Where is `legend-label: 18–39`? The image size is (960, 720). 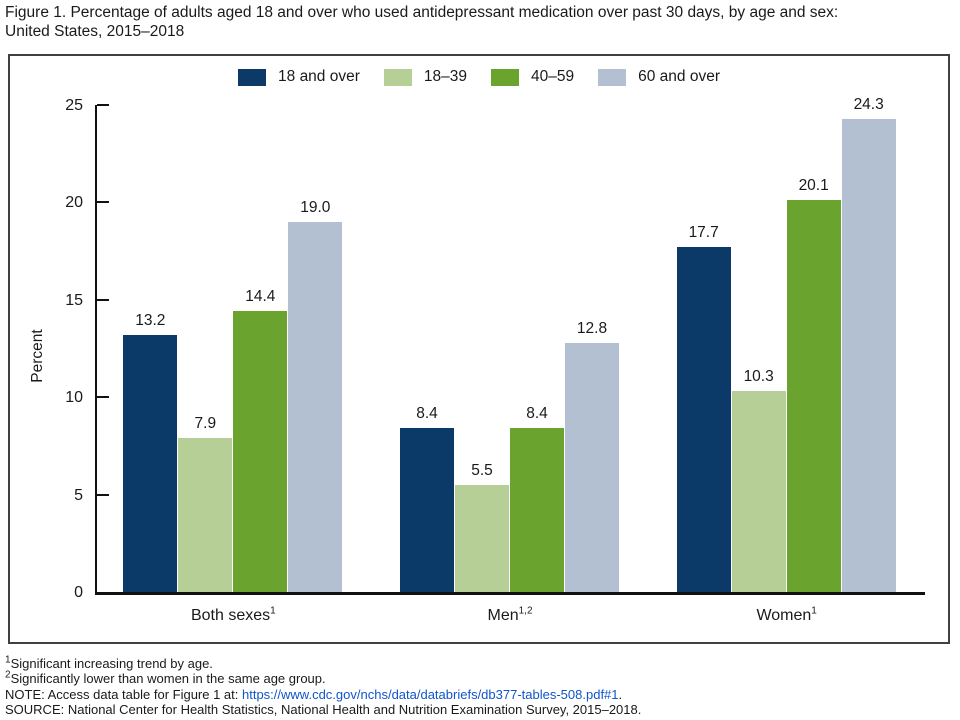
legend-label: 18–39 is located at coordinates (445, 76).